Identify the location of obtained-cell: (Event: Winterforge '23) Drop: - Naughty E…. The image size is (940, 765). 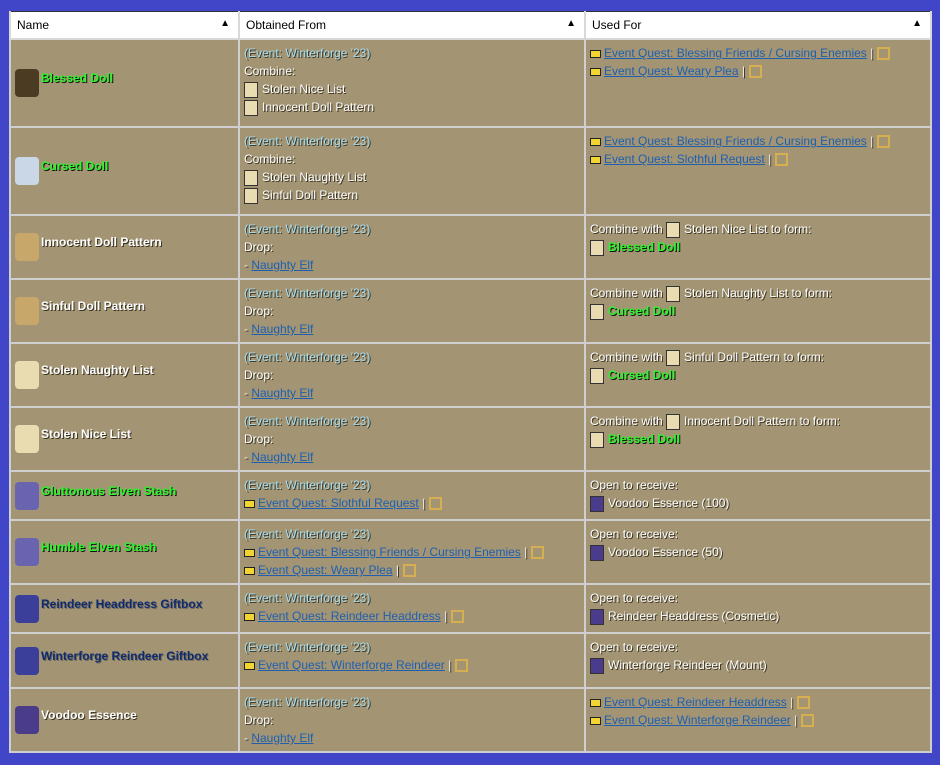
(412, 375).